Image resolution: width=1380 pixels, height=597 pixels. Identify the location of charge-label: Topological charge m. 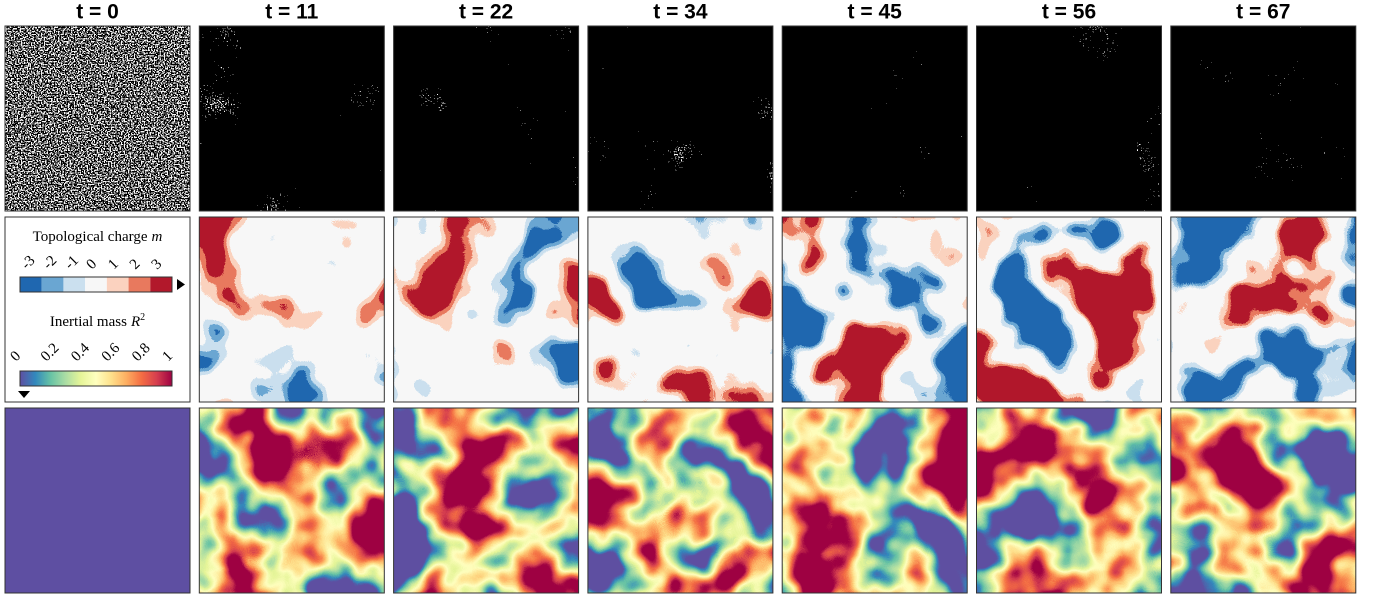
(98, 237).